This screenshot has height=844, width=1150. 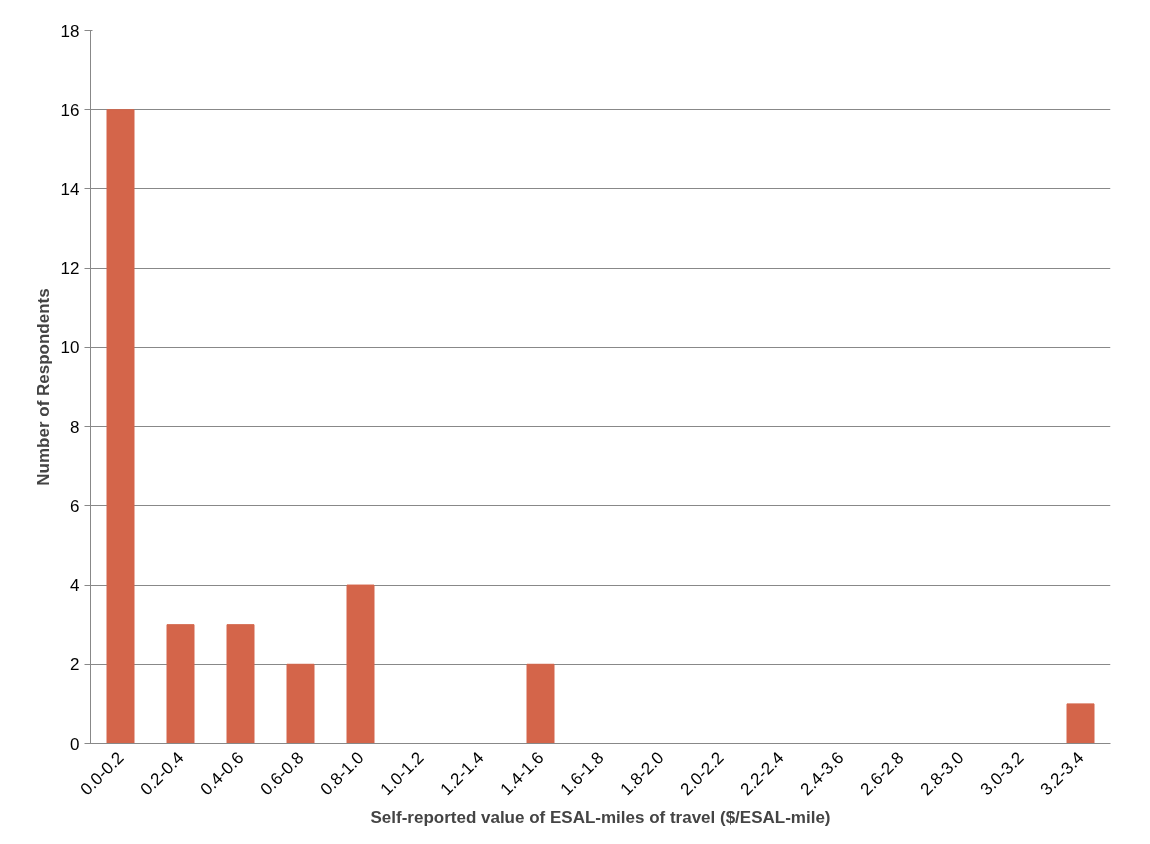 I want to click on y-tick-label: 6, so click(x=75, y=506).